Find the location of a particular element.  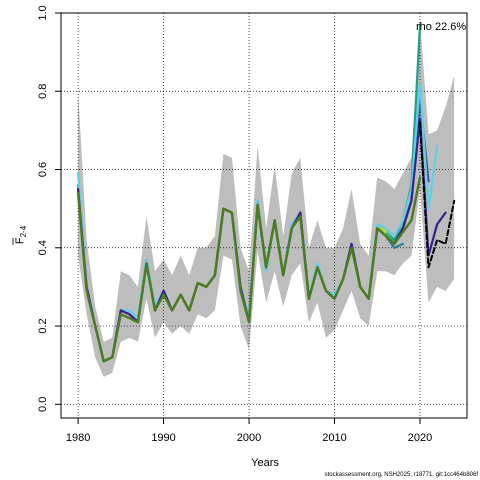

x-tick-label: 2000 is located at coordinates (249, 438).